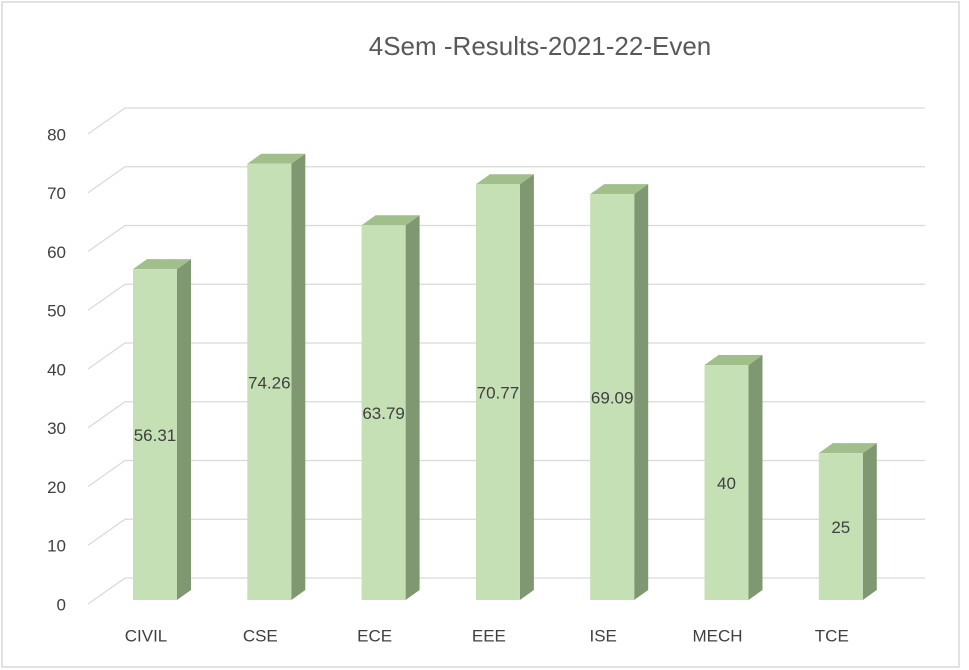 The width and height of the screenshot is (969, 670). Describe the element at coordinates (56, 311) in the screenshot. I see `y-tick-label: 50` at that location.